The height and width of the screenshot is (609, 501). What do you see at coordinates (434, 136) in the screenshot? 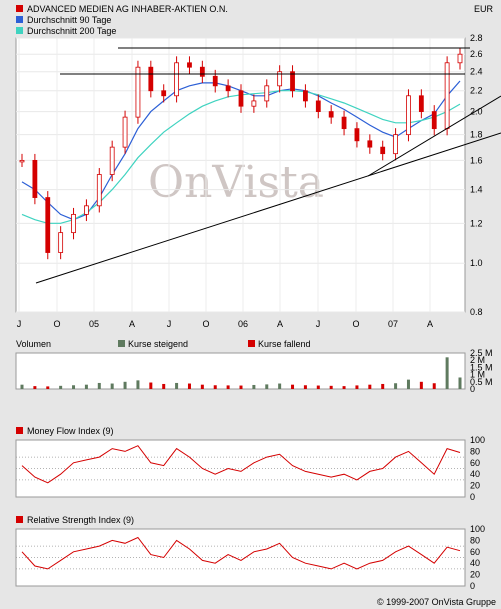
I see `trend-line-upper` at bounding box center [434, 136].